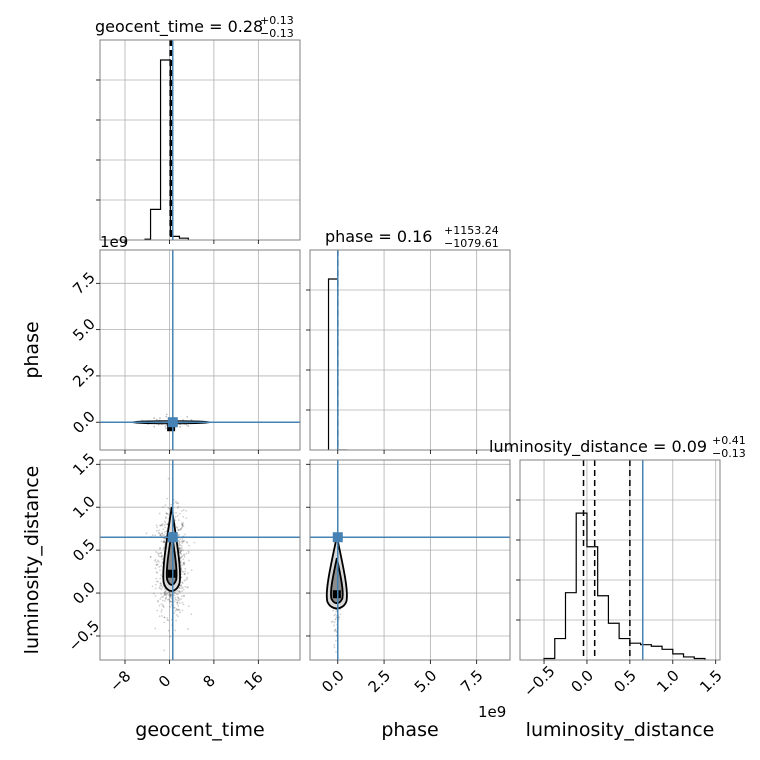 The image size is (760, 760). I want to click on x-tick-label-luminosity-distance: 0.0, so click(582, 681).